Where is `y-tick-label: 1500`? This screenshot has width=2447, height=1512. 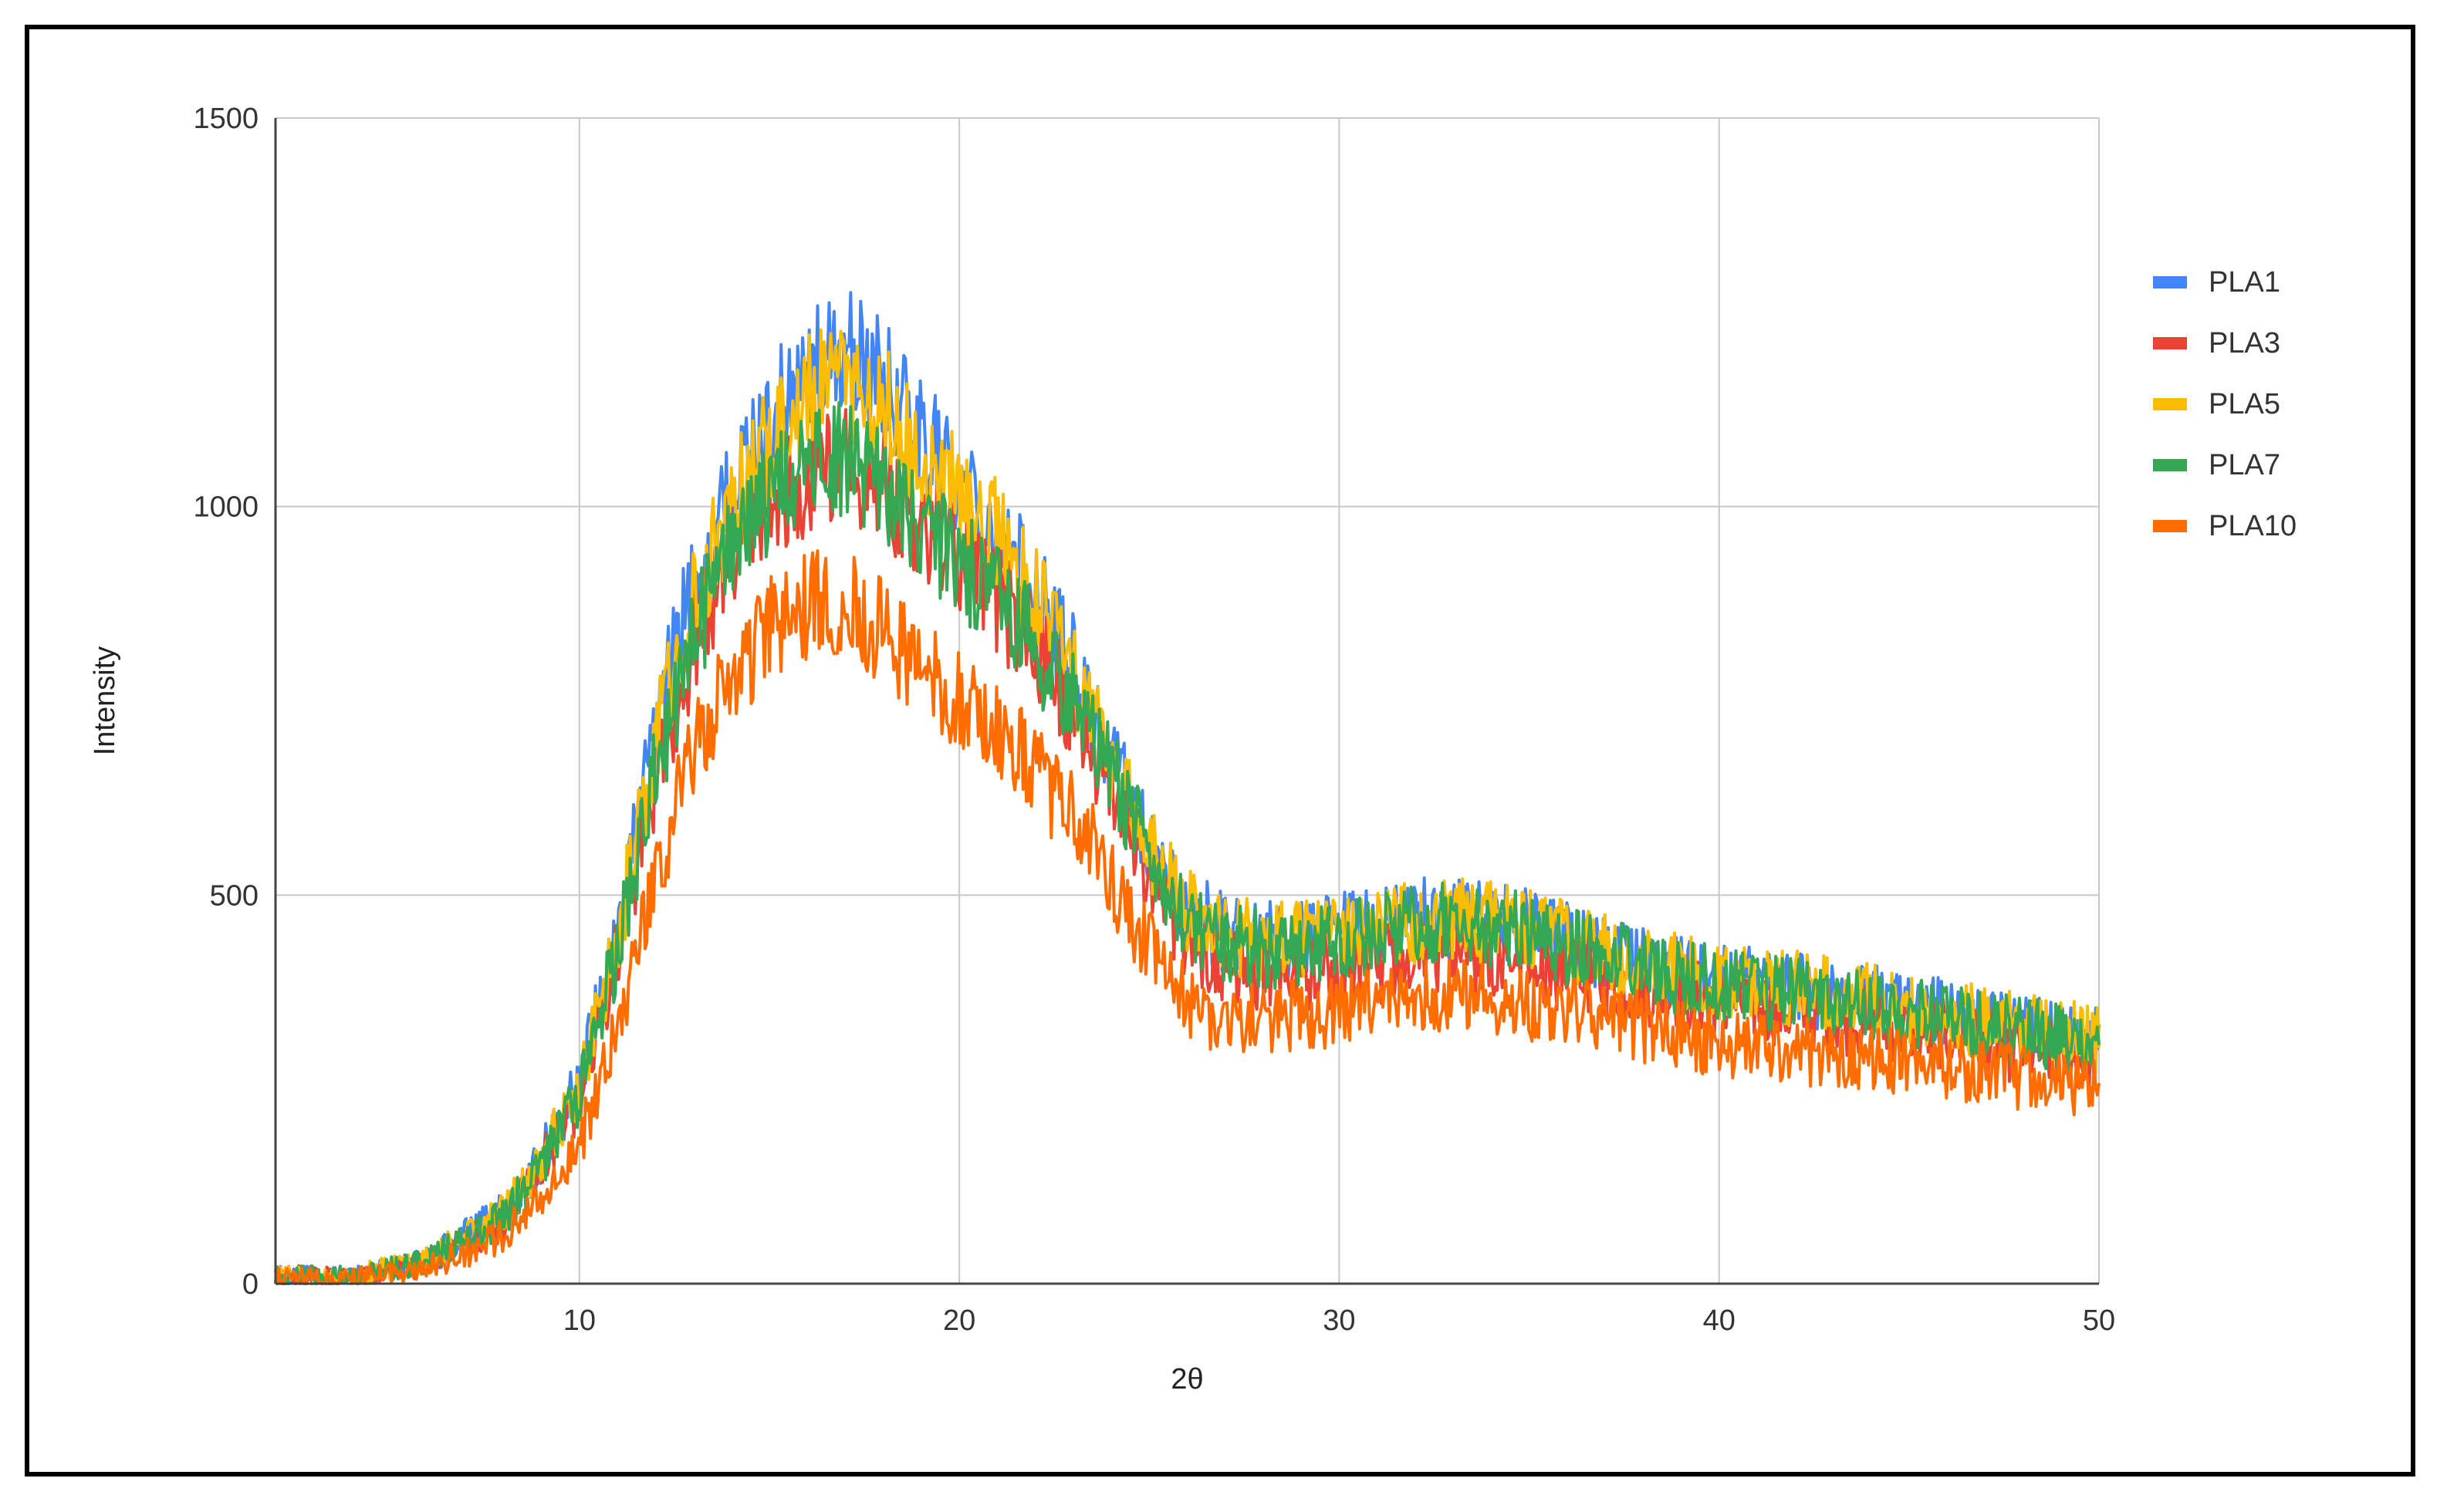 y-tick-label: 1500 is located at coordinates (226, 119).